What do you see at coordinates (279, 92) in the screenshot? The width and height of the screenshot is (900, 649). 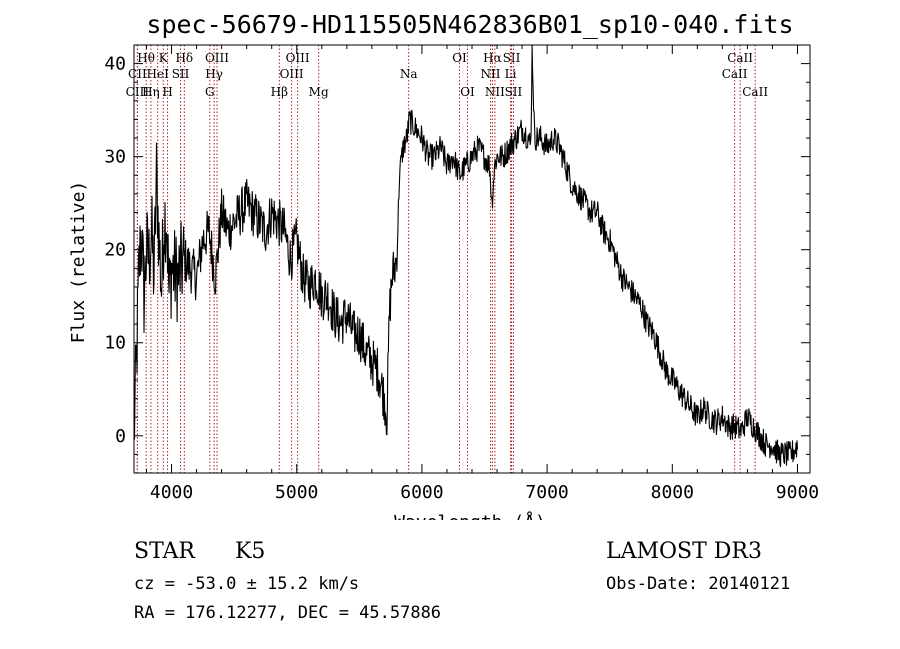 I see `line-marker-label: Hβ` at bounding box center [279, 92].